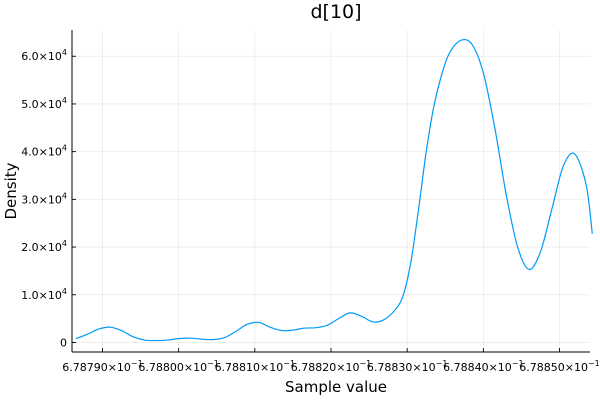  Describe the element at coordinates (407, 366) in the screenshot. I see `x-tick-label: 6.78830×10⁻¹` at that location.